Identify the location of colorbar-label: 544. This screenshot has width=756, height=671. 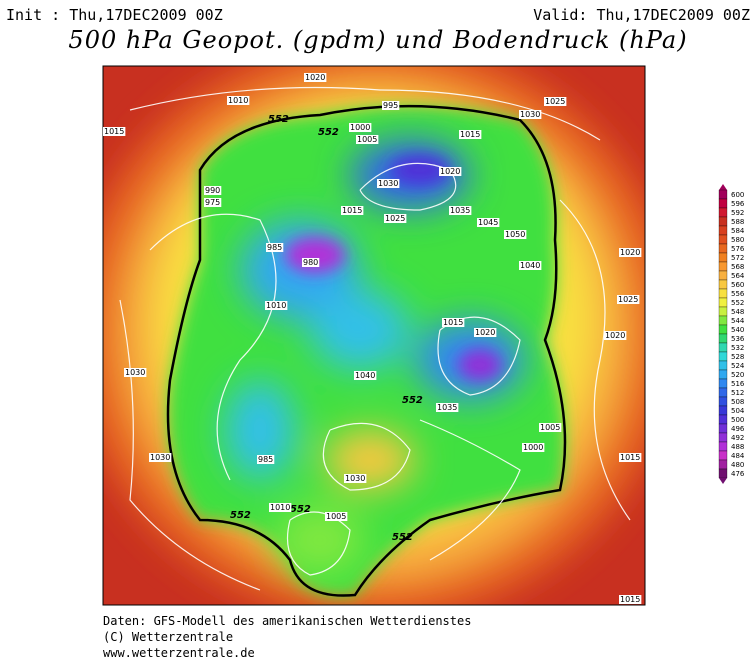
(738, 321).